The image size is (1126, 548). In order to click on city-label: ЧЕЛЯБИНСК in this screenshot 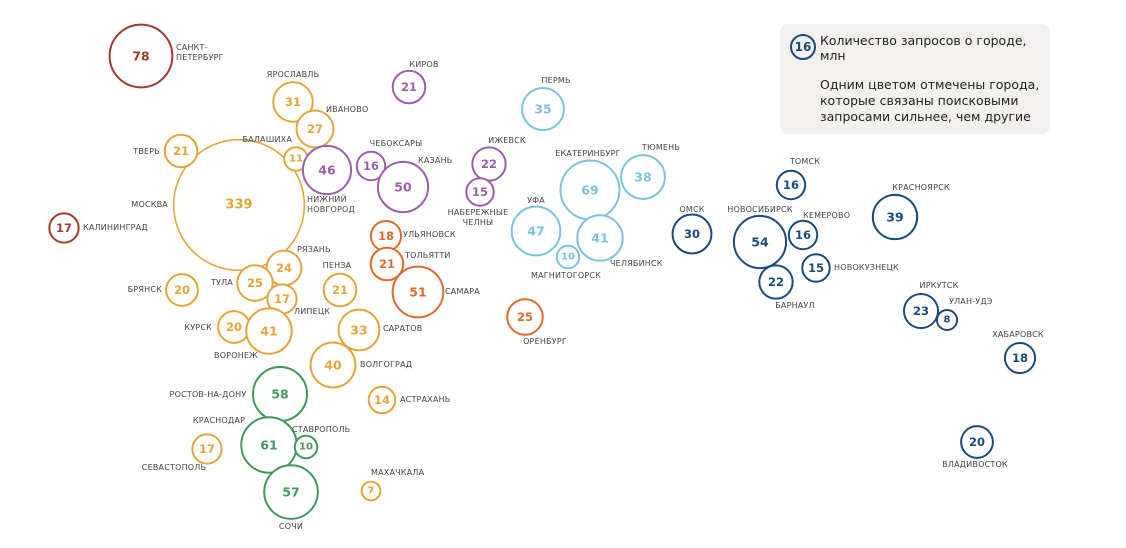, I will do `click(636, 263)`.